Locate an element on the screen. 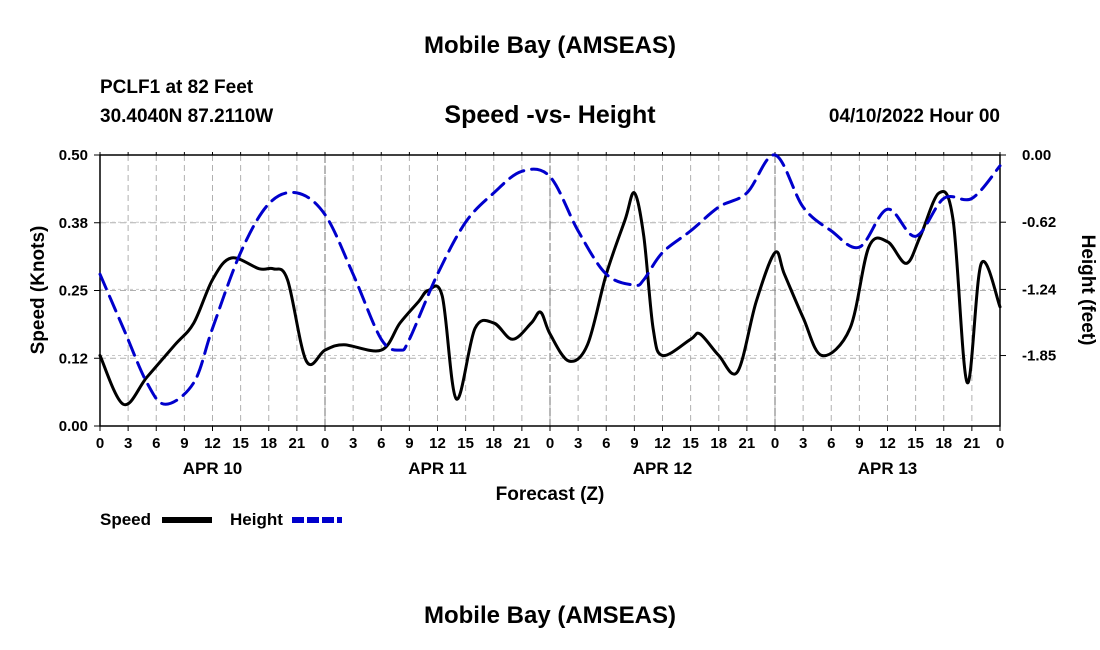  footer-chart-title: Mobile Bay (AMSEAS) is located at coordinates (550, 615).